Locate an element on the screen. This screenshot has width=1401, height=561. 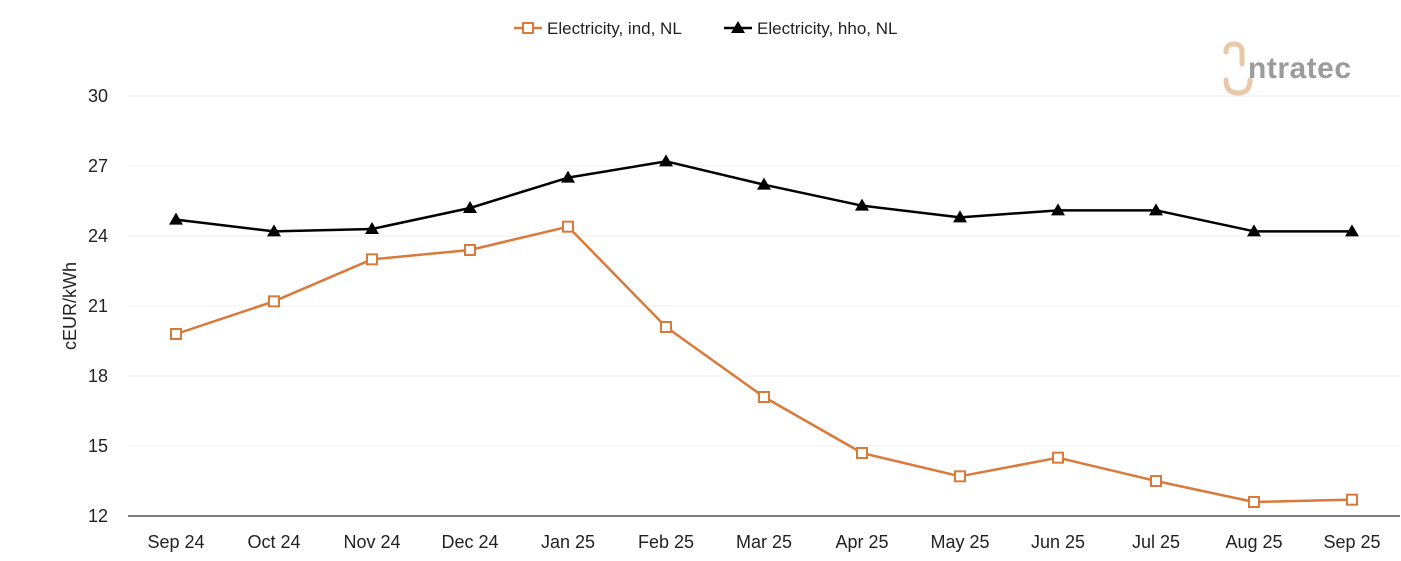
x-tick-label: Sep 25 is located at coordinates (1351, 542).